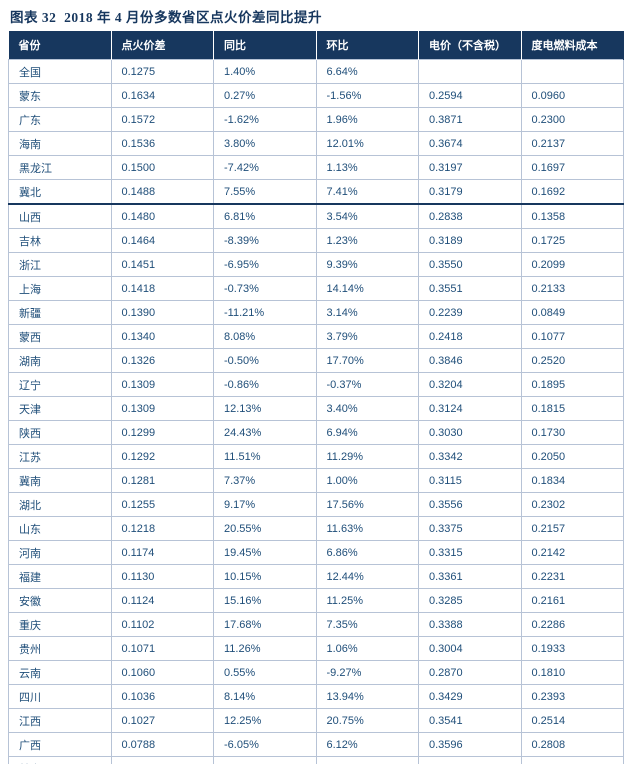 Image resolution: width=631 pixels, height=764 pixels. I want to click on table-row: 海南 0.1536 3.80% 12.01% 0.3674 0.2137, so click(316, 143).